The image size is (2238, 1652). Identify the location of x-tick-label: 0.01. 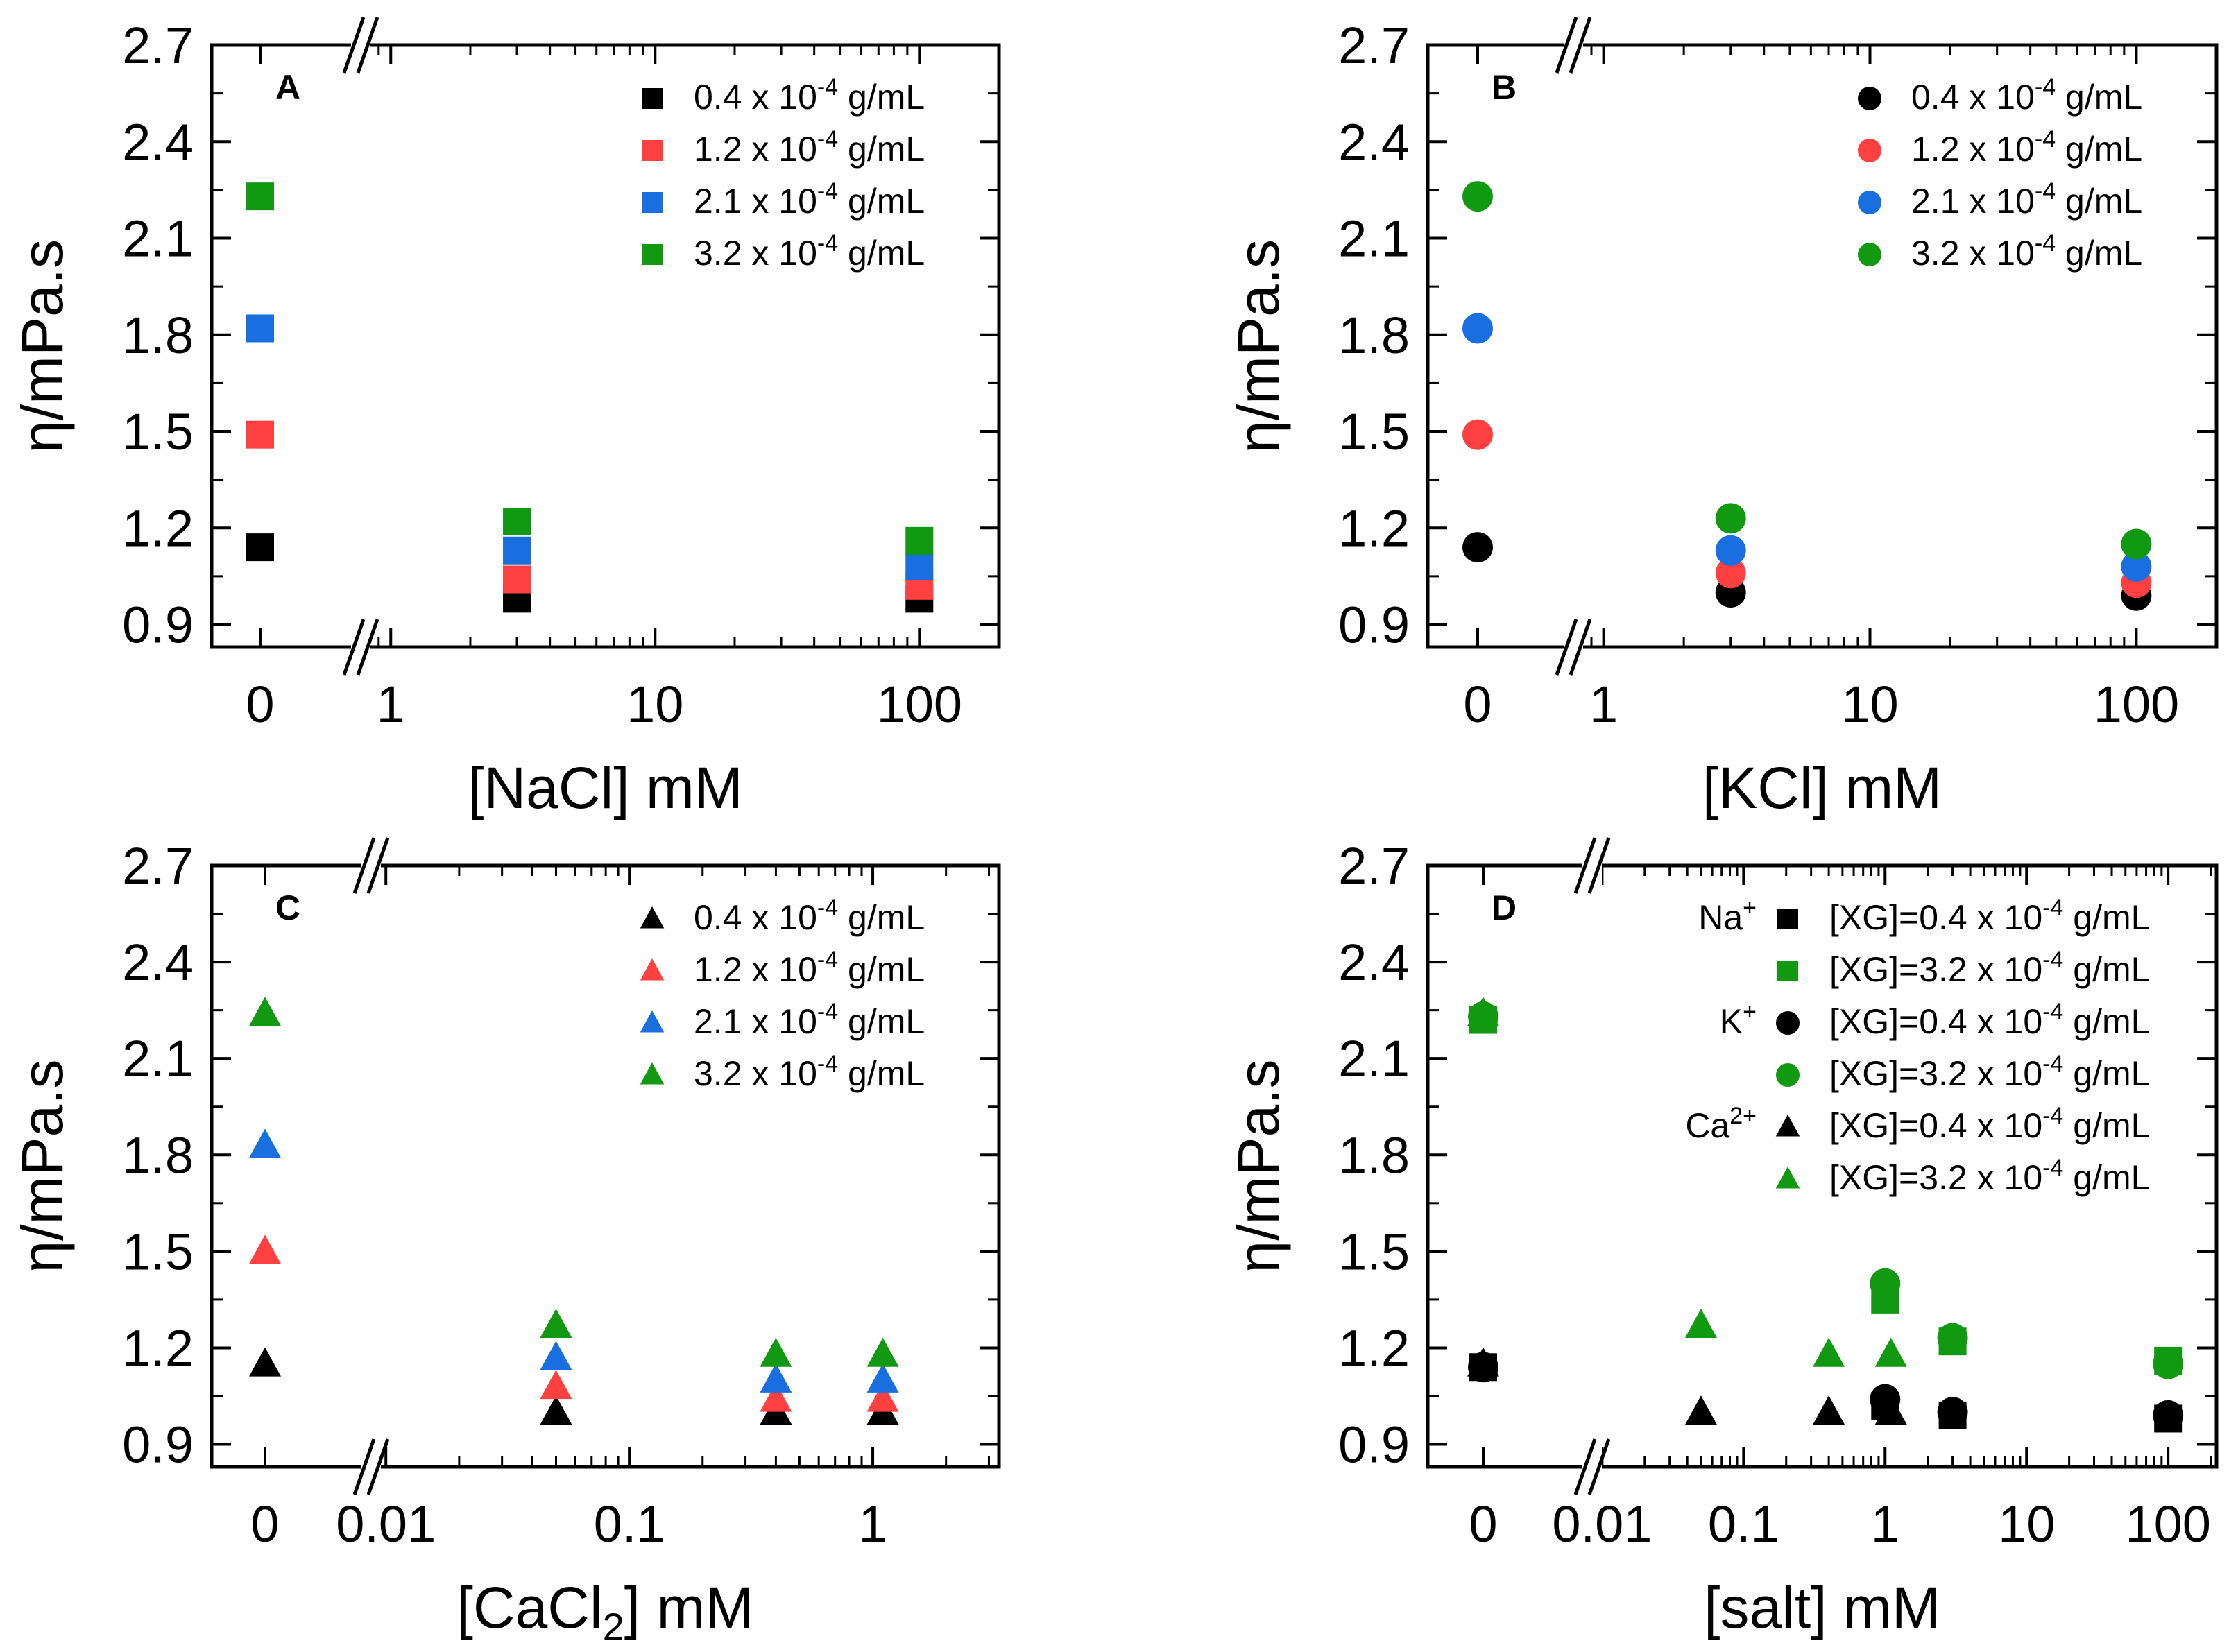
(1602, 1524).